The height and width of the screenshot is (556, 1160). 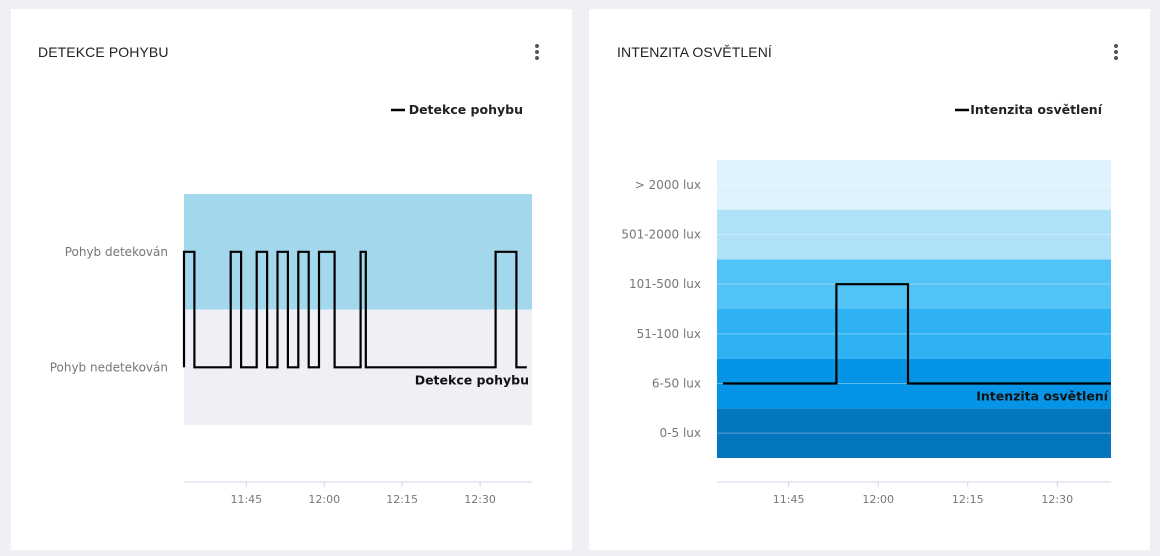 I want to click on legend-label: Detekce pohybu, so click(x=466, y=109).